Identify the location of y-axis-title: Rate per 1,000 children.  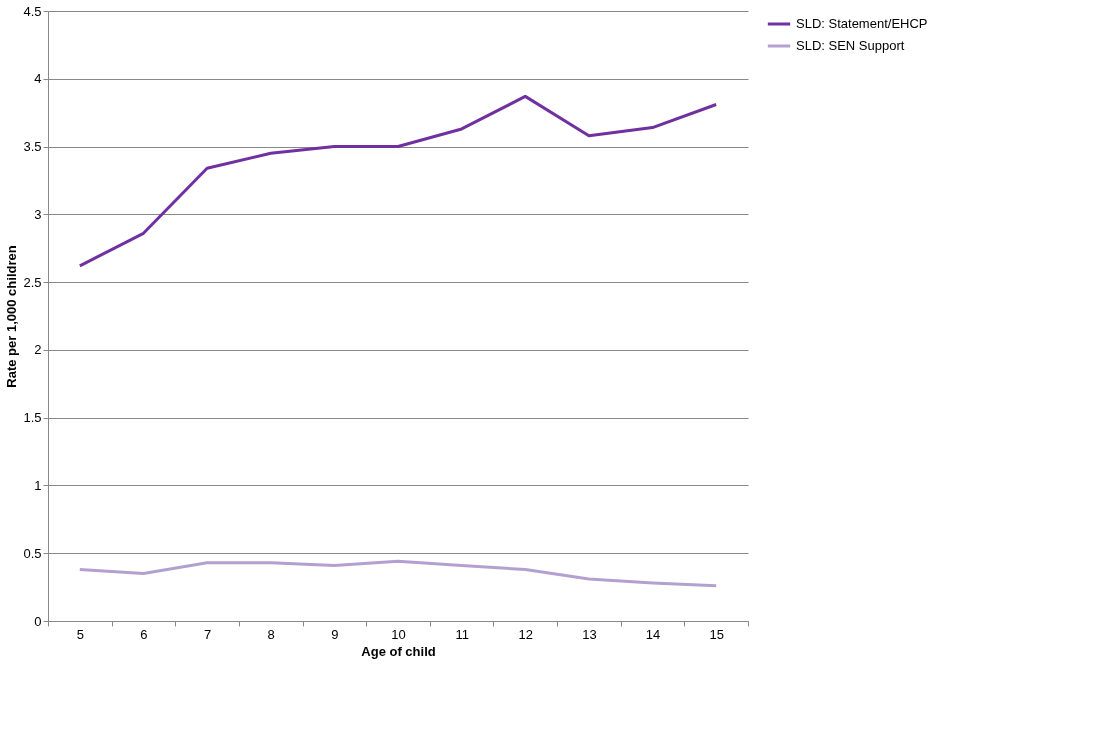
(12, 316).